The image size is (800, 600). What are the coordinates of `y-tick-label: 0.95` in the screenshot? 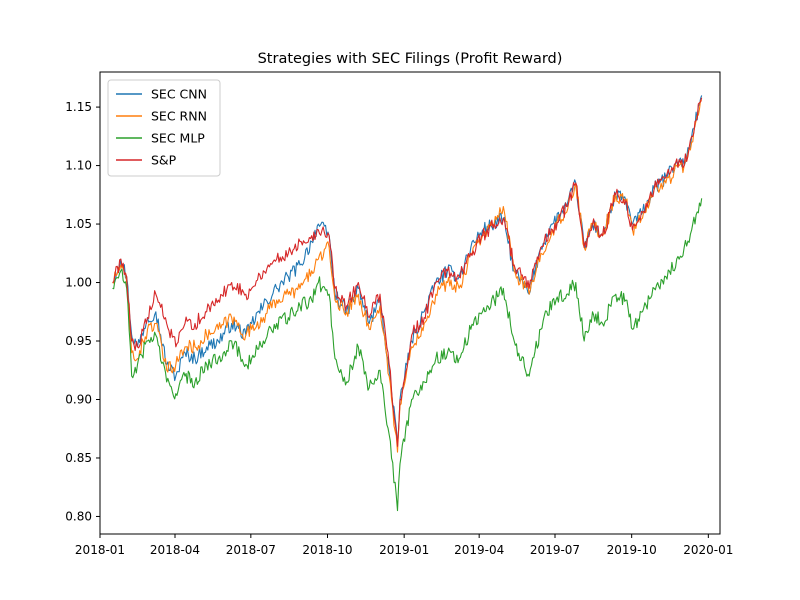 It's located at (78, 341).